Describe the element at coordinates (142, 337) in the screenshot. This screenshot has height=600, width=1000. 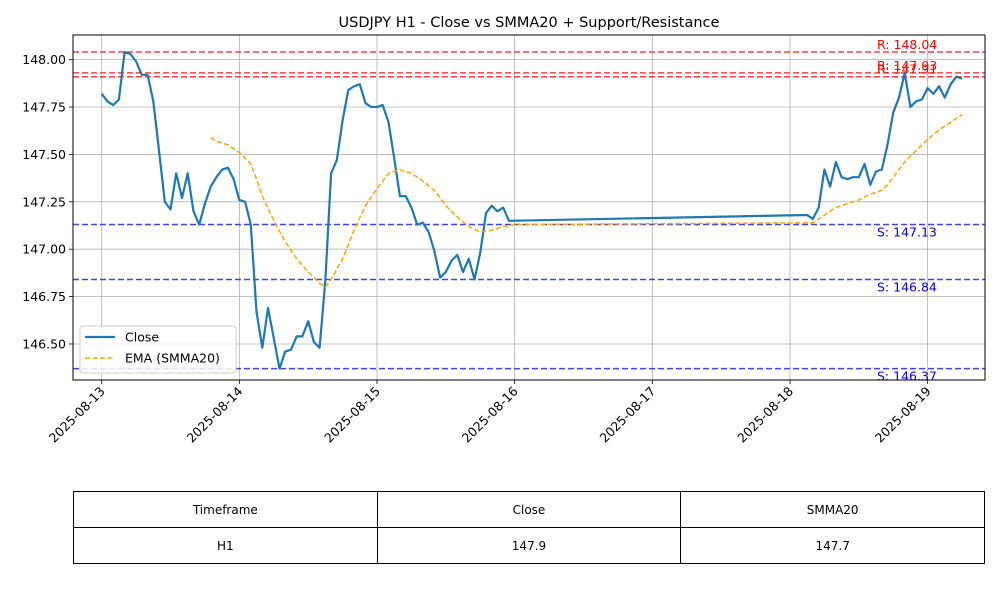
I see `legend-label: Close` at that location.